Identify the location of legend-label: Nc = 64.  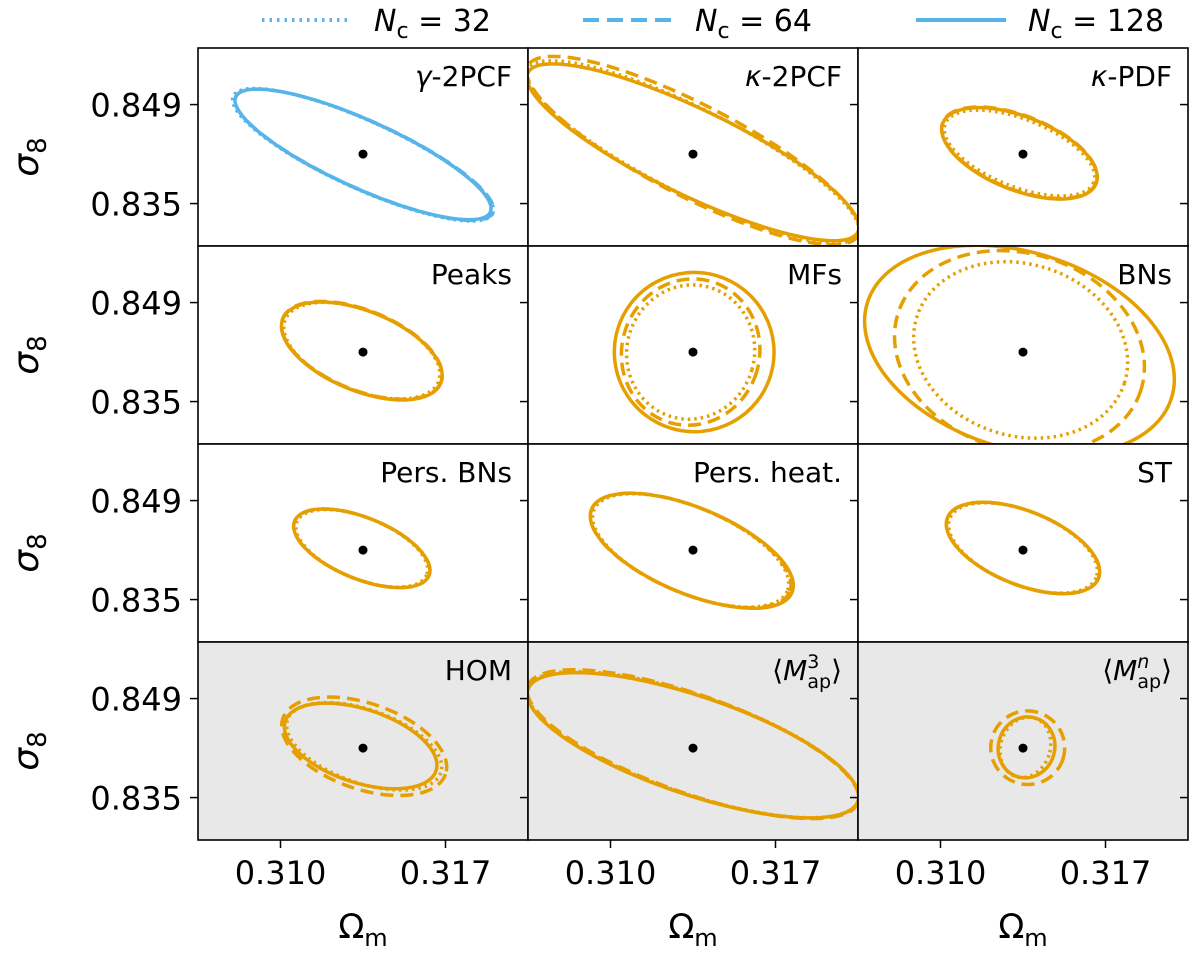
(753, 24).